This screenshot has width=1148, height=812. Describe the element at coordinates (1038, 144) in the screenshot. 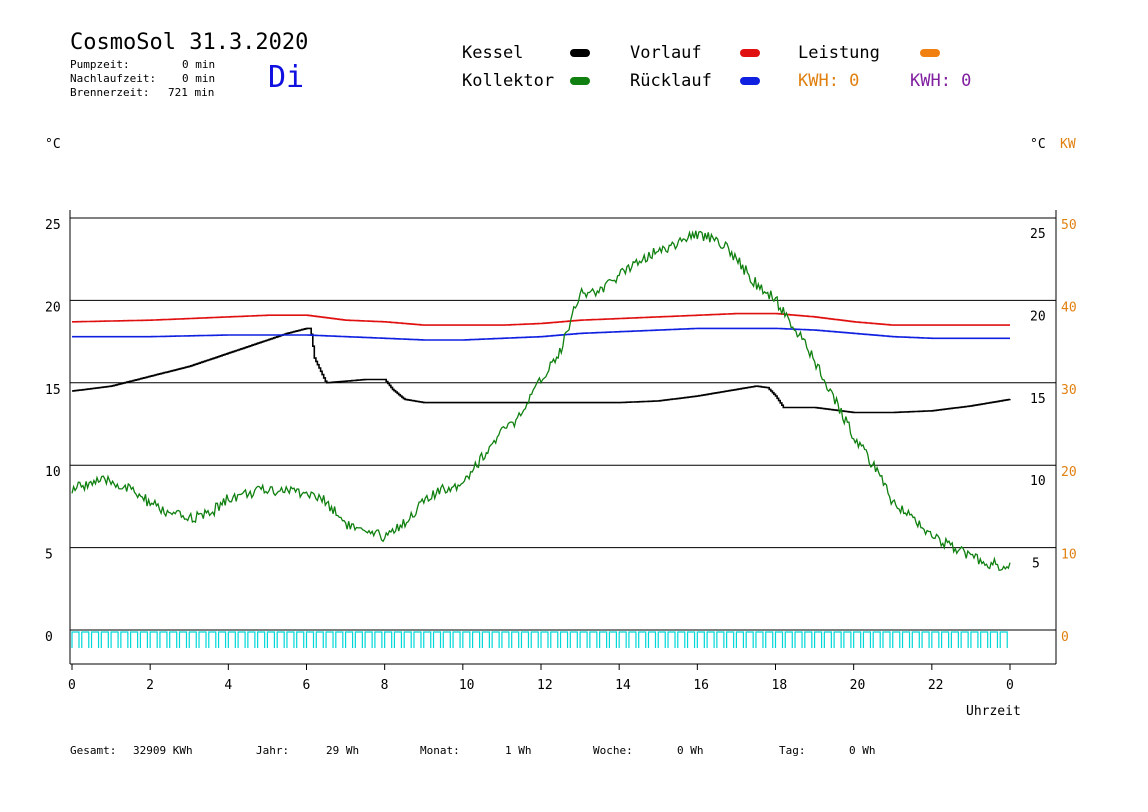

I see `right-axis-unit: °C` at that location.